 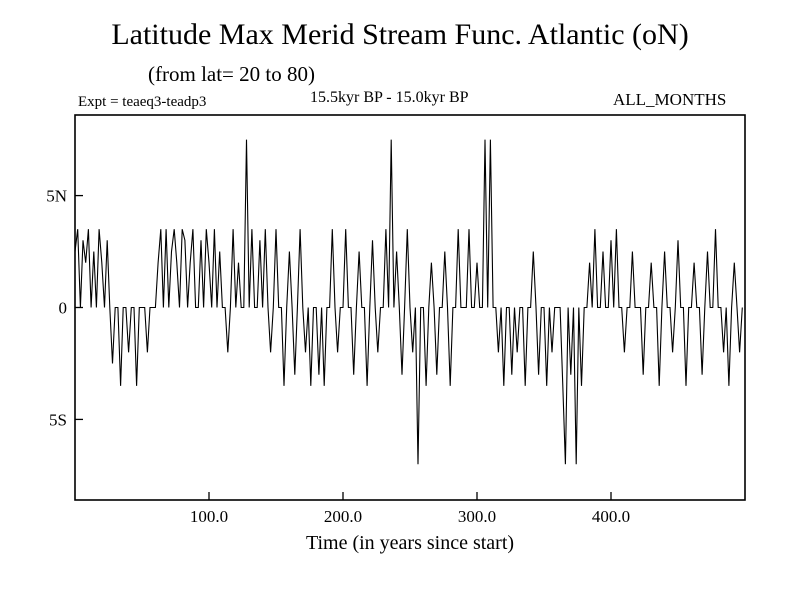 I want to click on x-tick-label: 200.0, so click(x=343, y=516).